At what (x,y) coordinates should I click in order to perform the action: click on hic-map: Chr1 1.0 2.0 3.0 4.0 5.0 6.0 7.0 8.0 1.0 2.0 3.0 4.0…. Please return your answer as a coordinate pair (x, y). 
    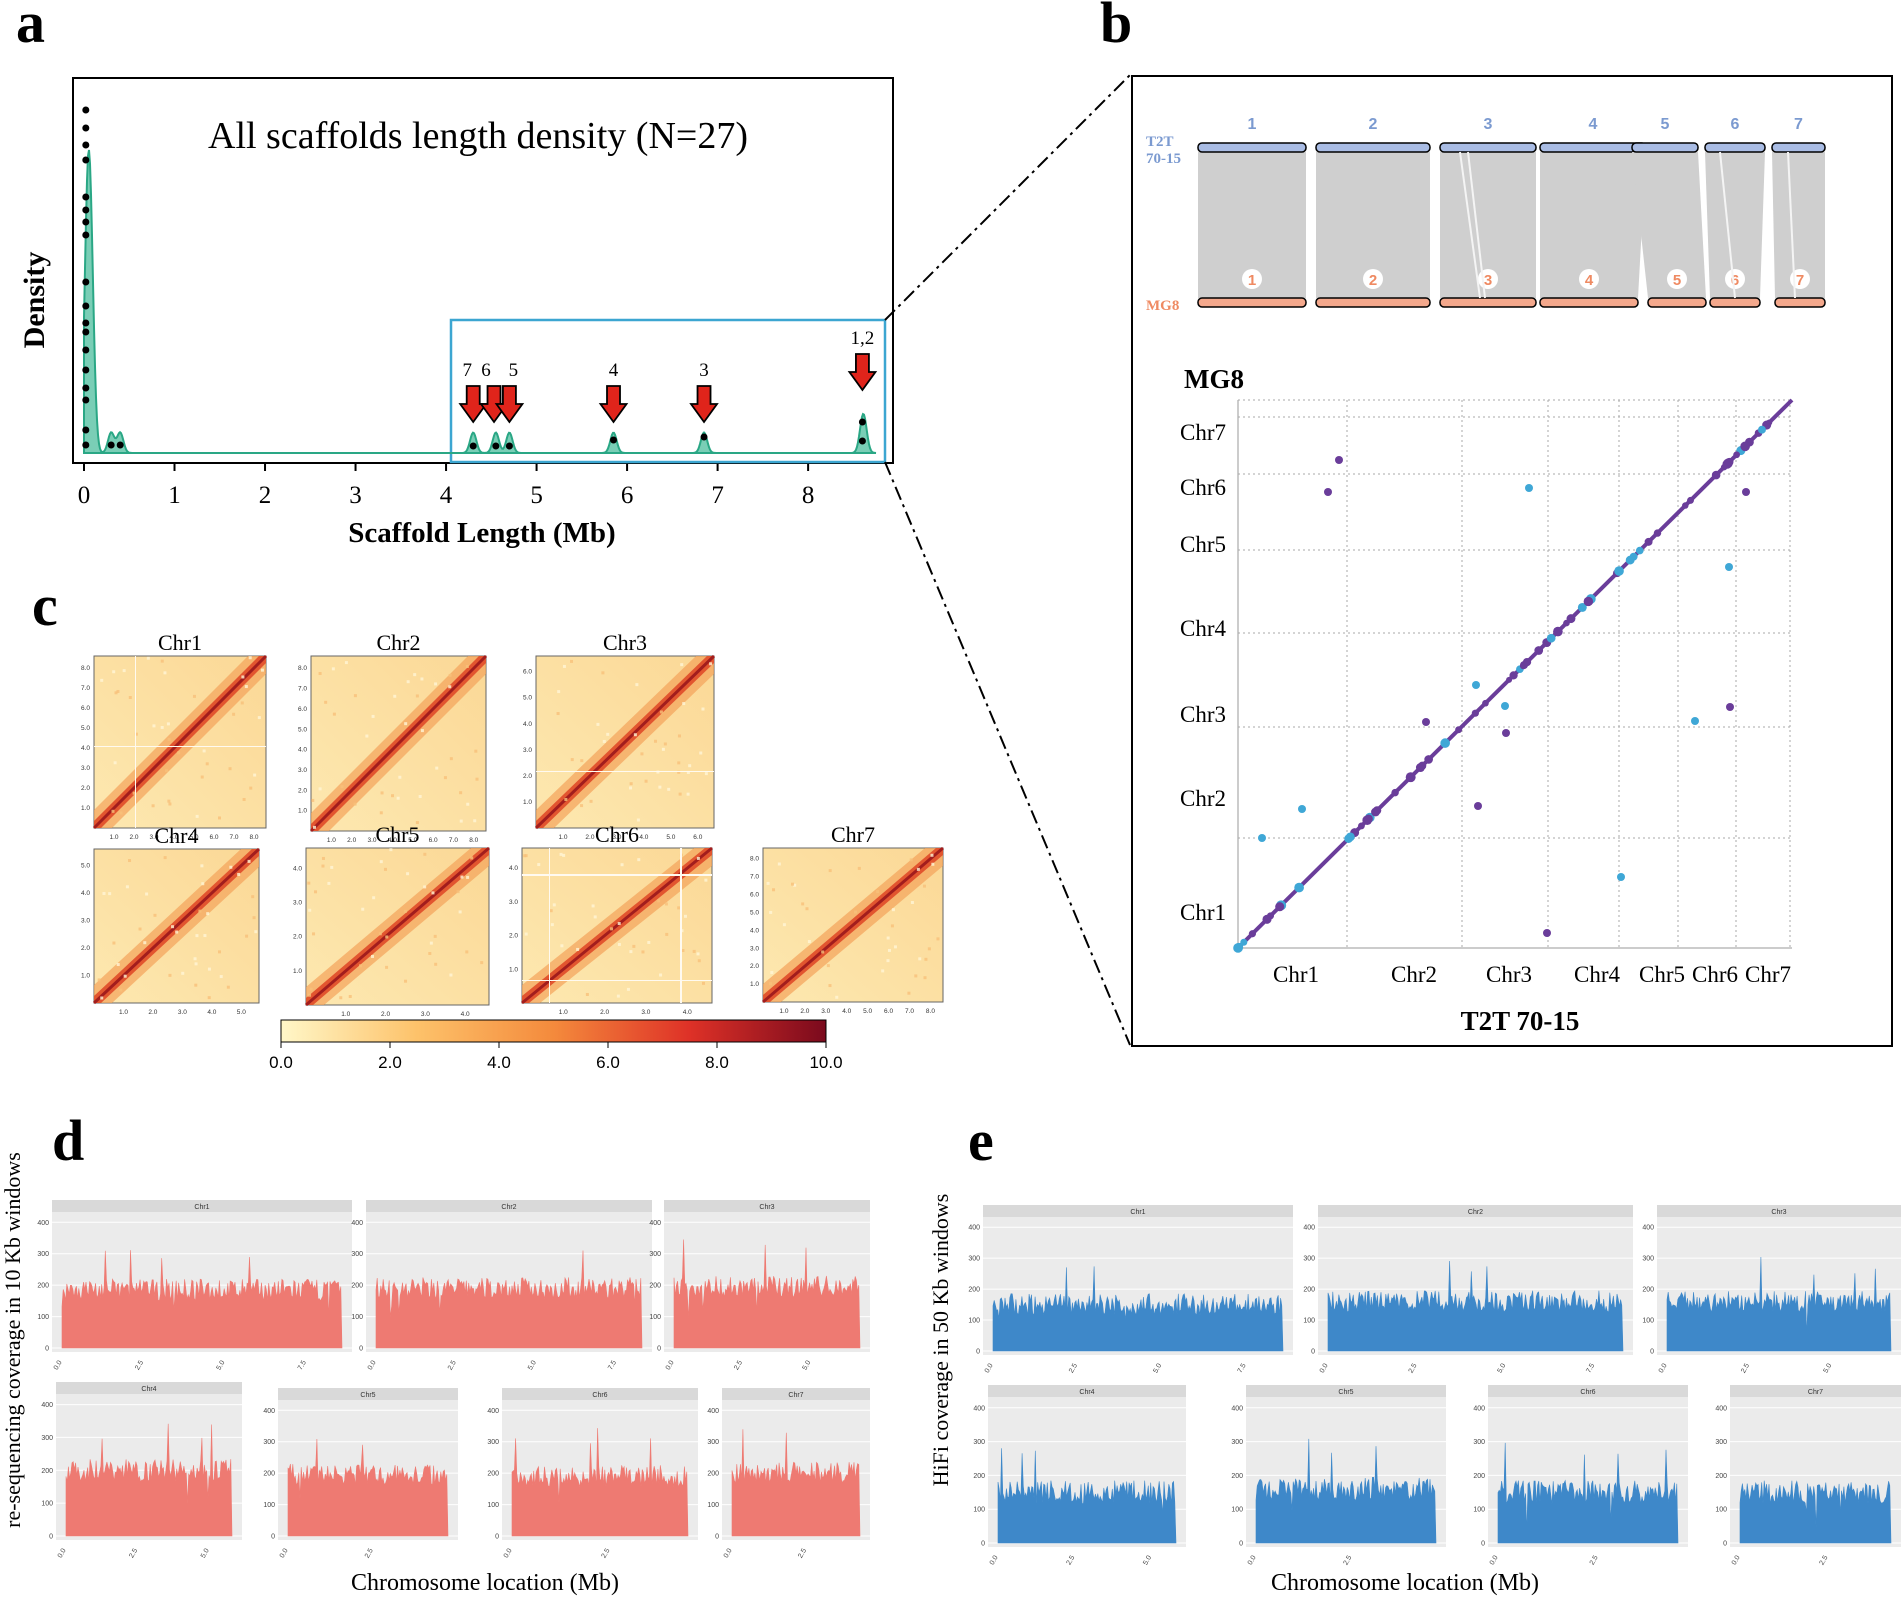
    Looking at the image, I should click on (174, 735).